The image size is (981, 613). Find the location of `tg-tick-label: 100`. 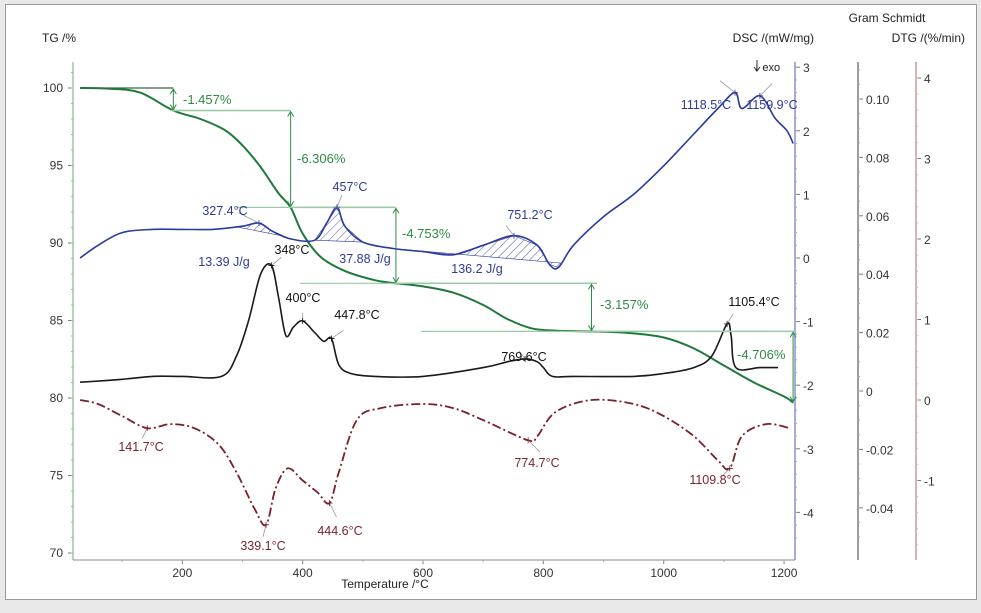

tg-tick-label: 100 is located at coordinates (53, 88).